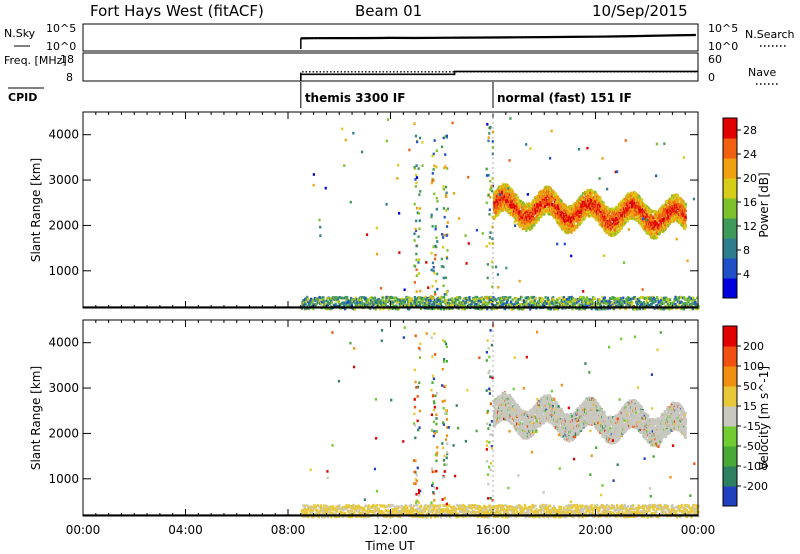 This screenshot has height=554, width=800. Describe the element at coordinates (67, 59) in the screenshot. I see `freq-left-tick-top: 18` at that location.